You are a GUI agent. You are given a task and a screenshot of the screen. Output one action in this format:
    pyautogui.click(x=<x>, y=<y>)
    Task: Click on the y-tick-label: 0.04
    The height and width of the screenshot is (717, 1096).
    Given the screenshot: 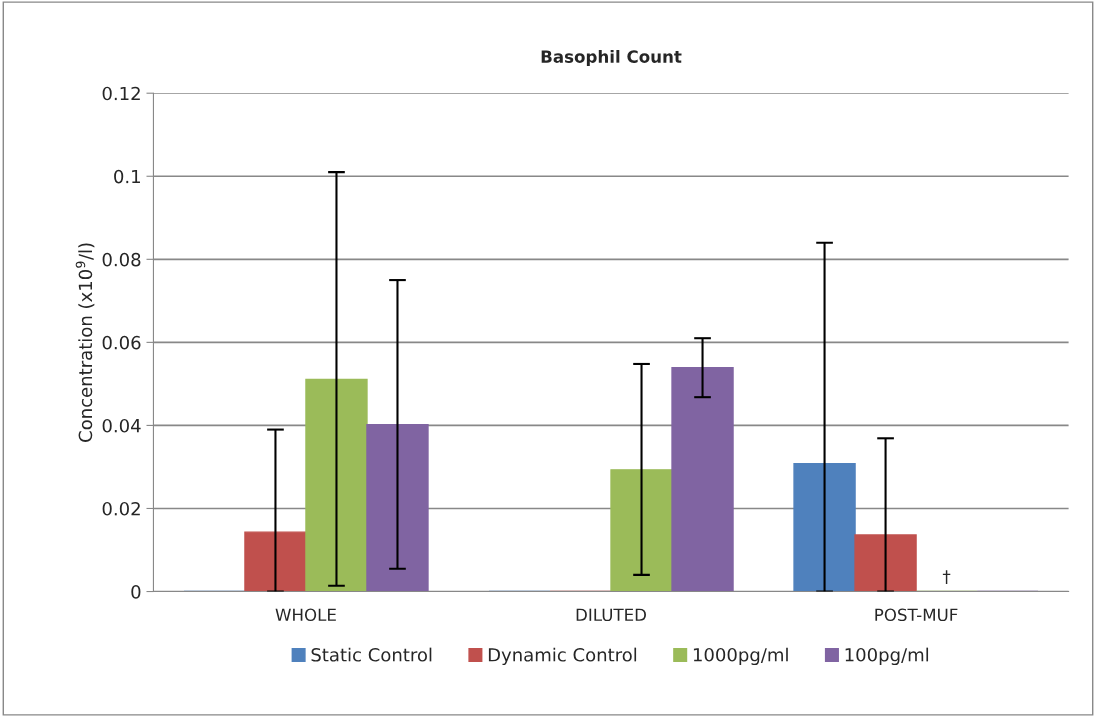 What is the action you would take?
    pyautogui.click(x=121, y=425)
    